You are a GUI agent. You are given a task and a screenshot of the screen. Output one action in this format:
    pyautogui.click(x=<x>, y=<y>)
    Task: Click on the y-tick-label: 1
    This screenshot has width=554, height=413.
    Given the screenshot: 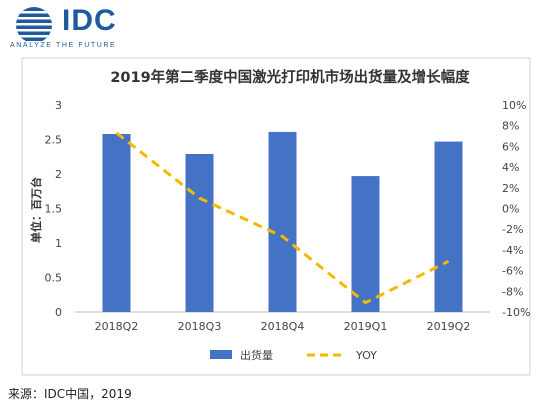 What is the action you would take?
    pyautogui.click(x=58, y=243)
    